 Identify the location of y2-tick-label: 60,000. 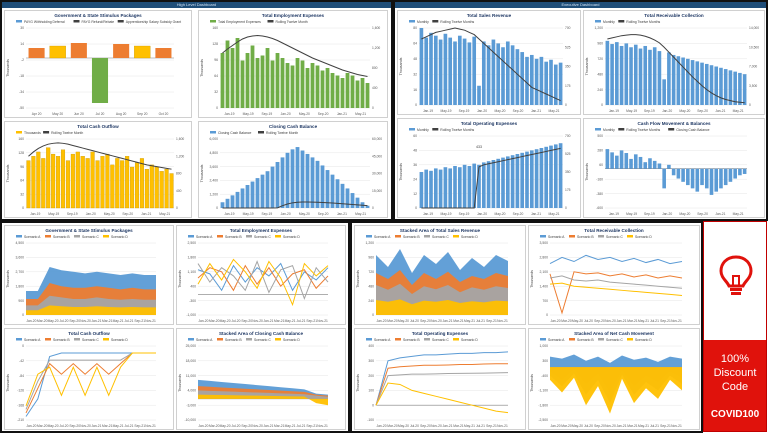
(377, 139).